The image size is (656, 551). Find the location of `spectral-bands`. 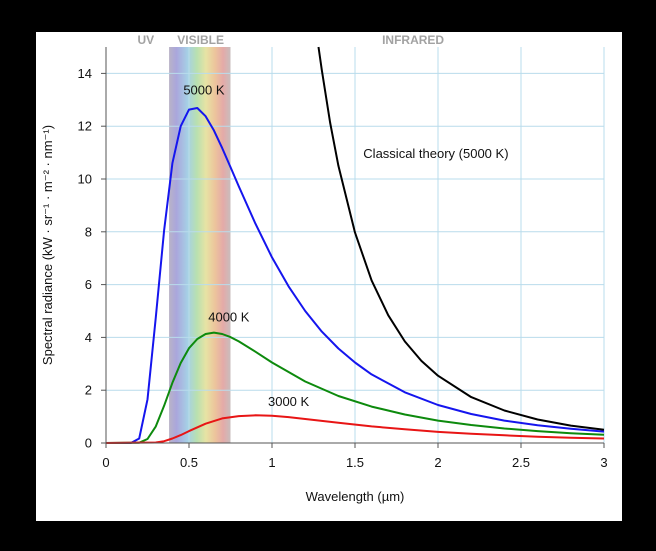

spectral-bands is located at coordinates (200, 245).